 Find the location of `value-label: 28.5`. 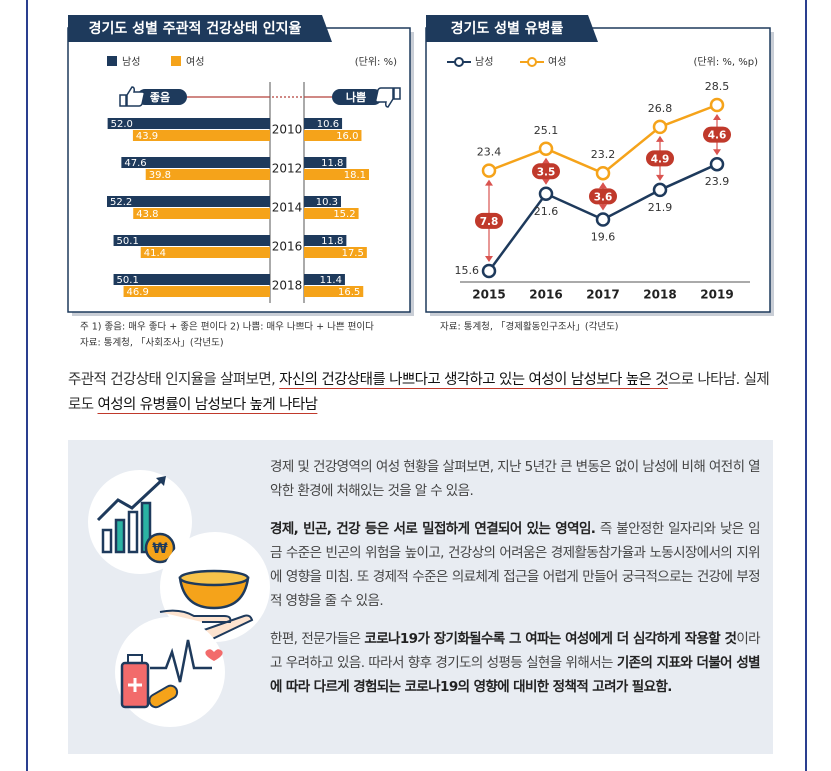

value-label: 28.5 is located at coordinates (717, 86).